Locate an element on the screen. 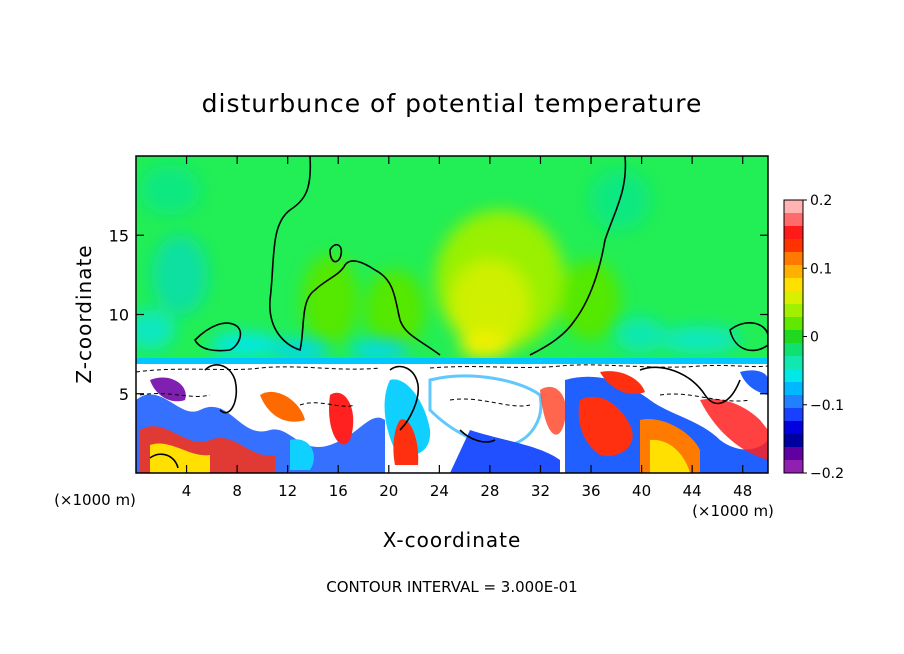 The height and width of the screenshot is (654, 904). x-tick-label: 44 is located at coordinates (692, 491).